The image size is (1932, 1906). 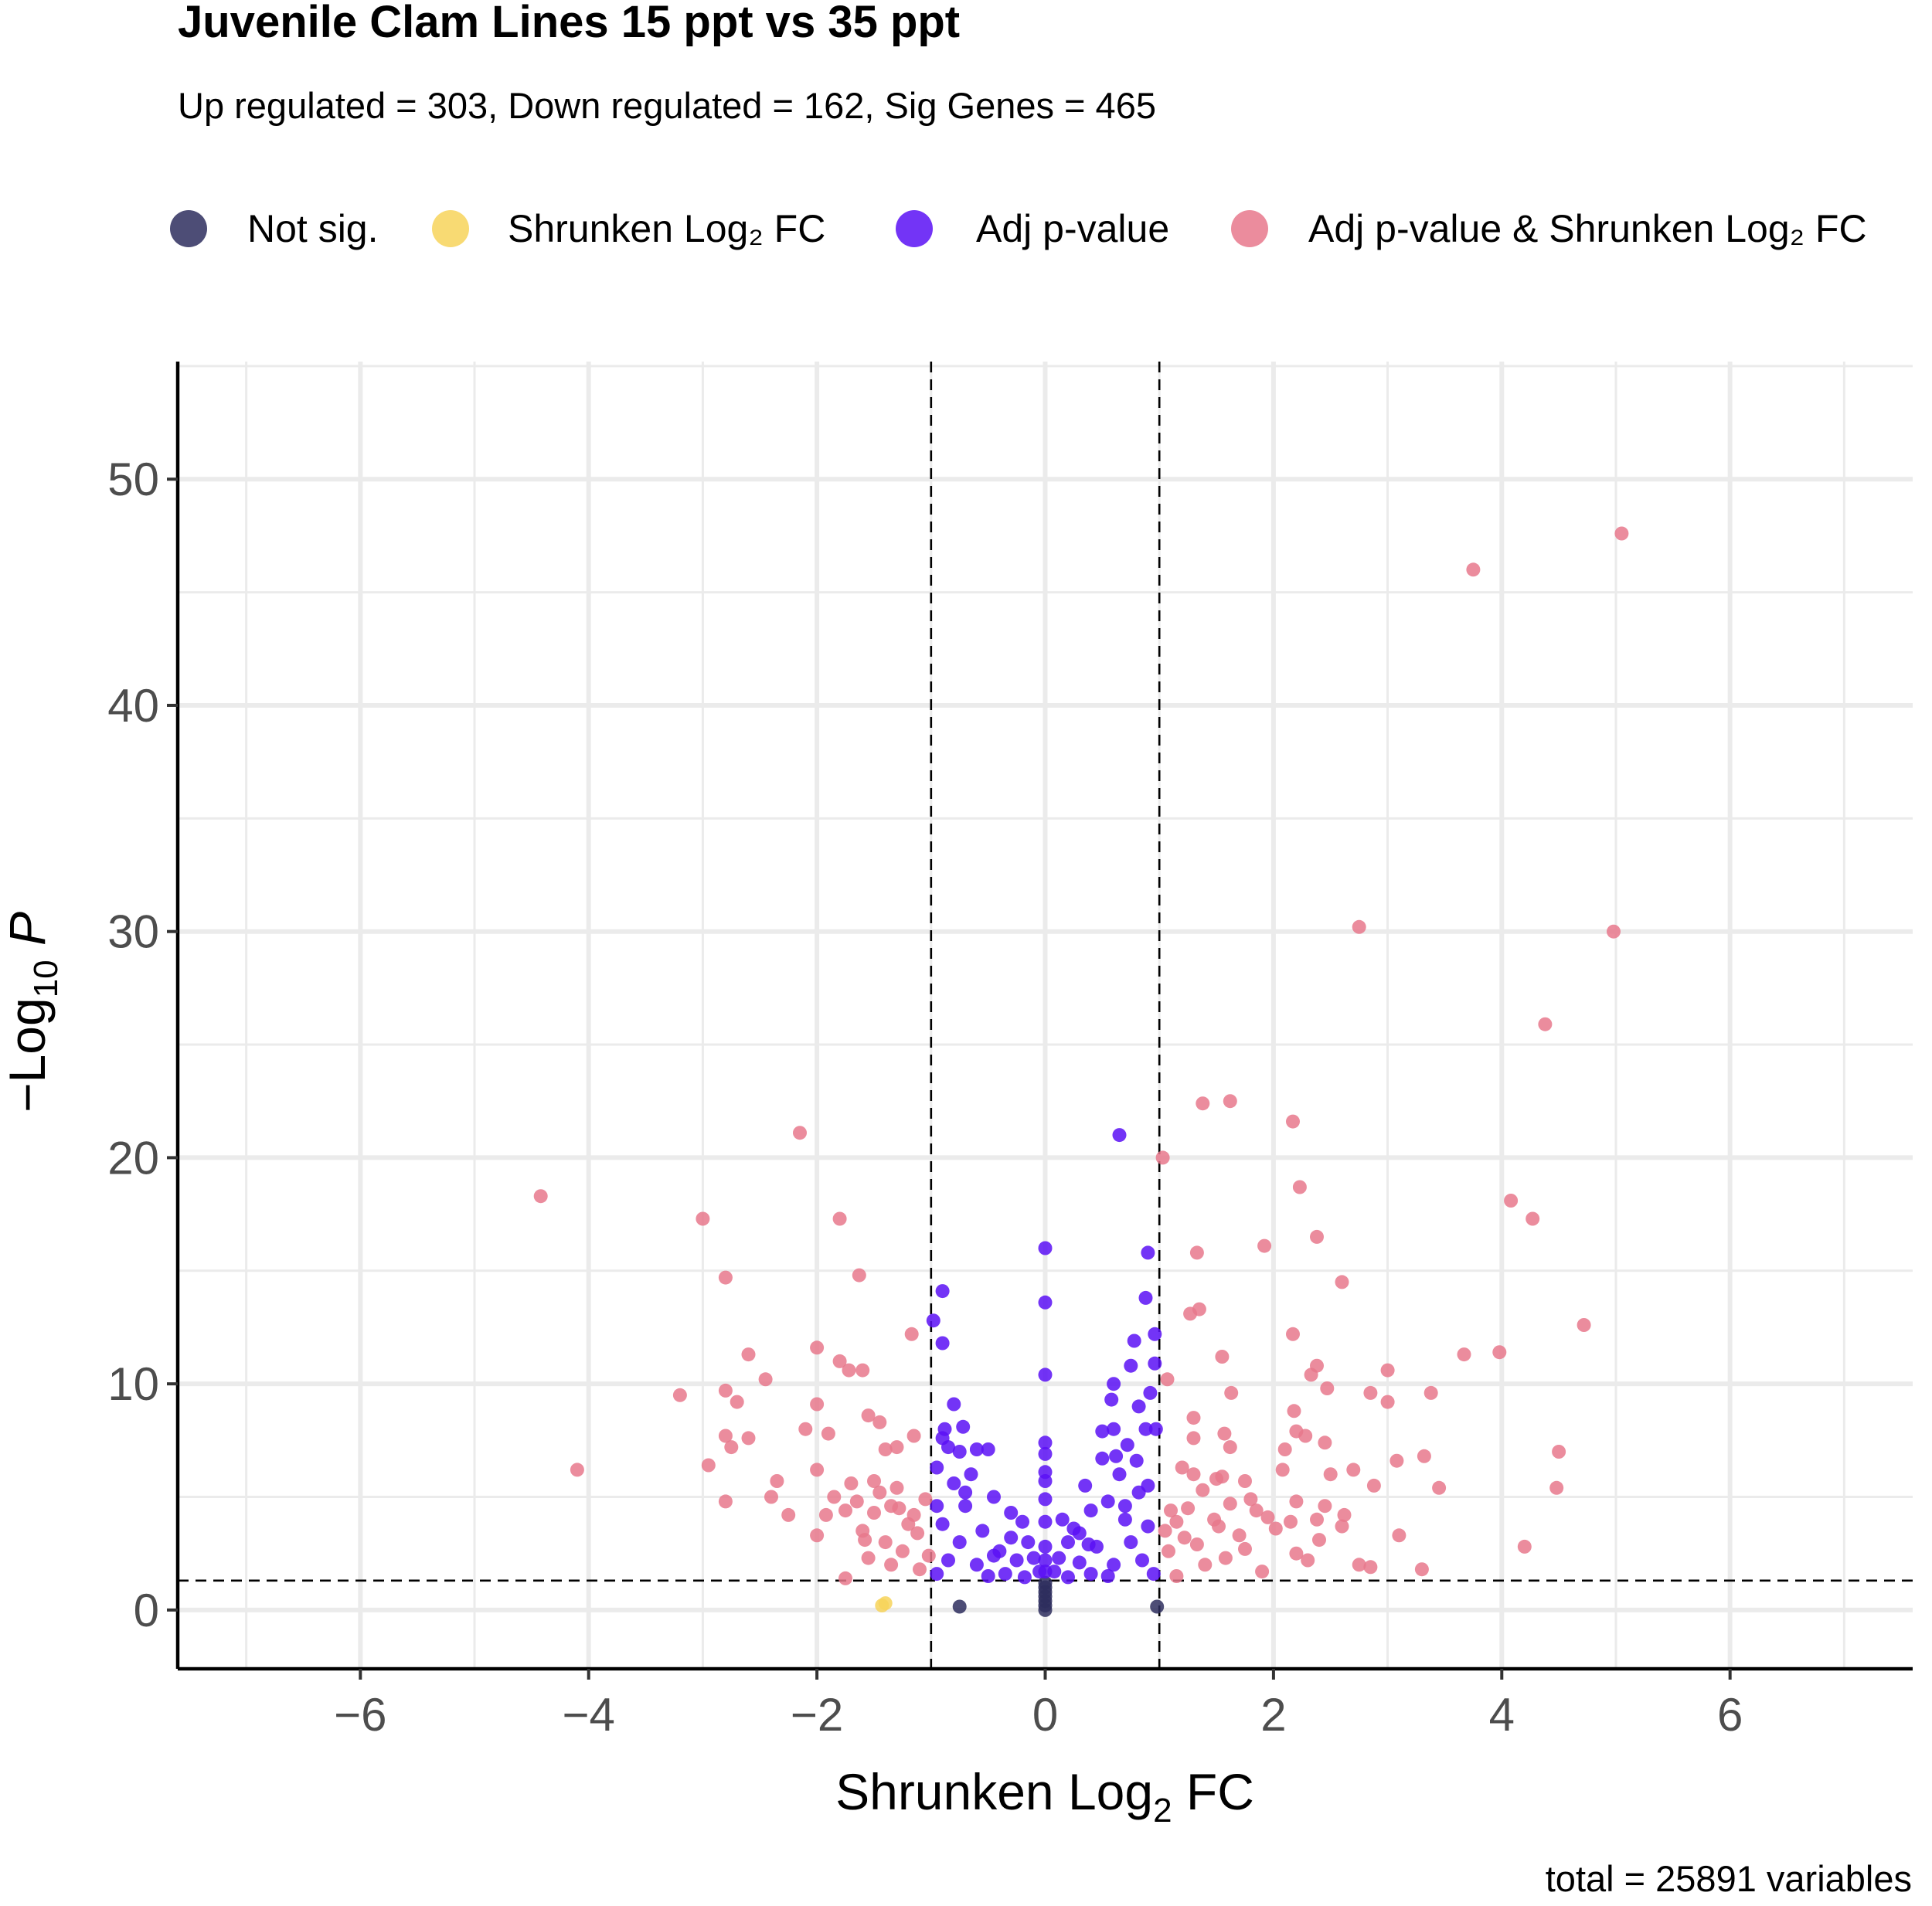 I want to click on y-axis-ticks: 0 10 20 30 40 50, so click(x=143, y=1045).